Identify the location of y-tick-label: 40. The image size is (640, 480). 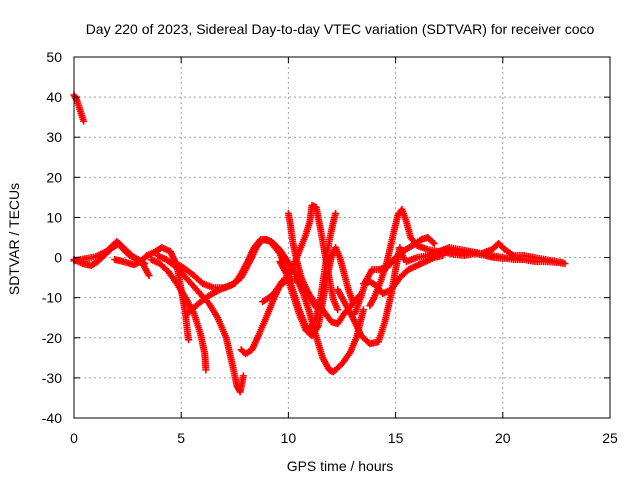
(54, 97).